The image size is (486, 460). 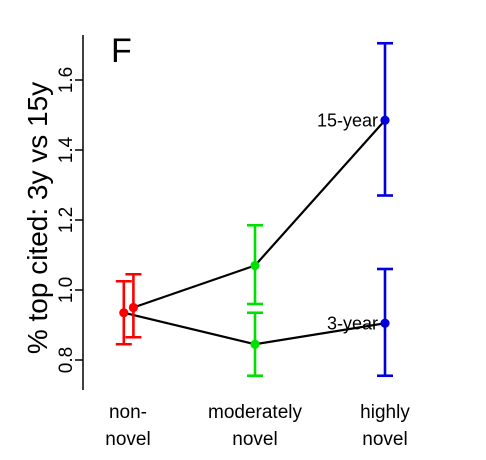 What do you see at coordinates (347, 221) in the screenshot?
I see `series-labels: 15-year 3-year` at bounding box center [347, 221].